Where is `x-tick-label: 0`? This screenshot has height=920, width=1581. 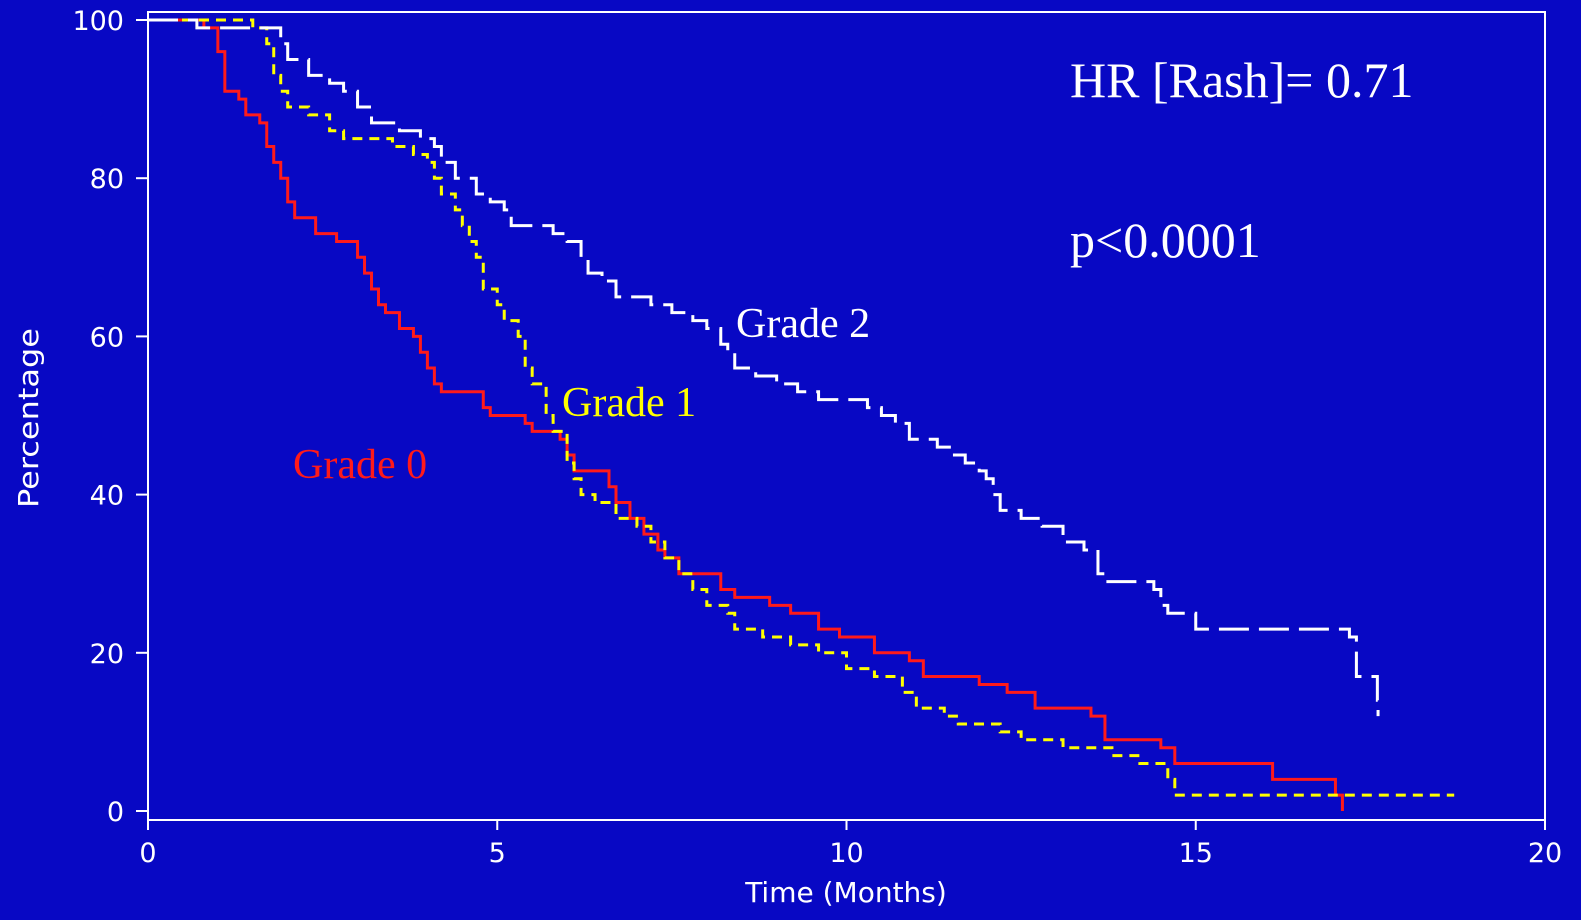
x-tick-label: 0 is located at coordinates (147, 853).